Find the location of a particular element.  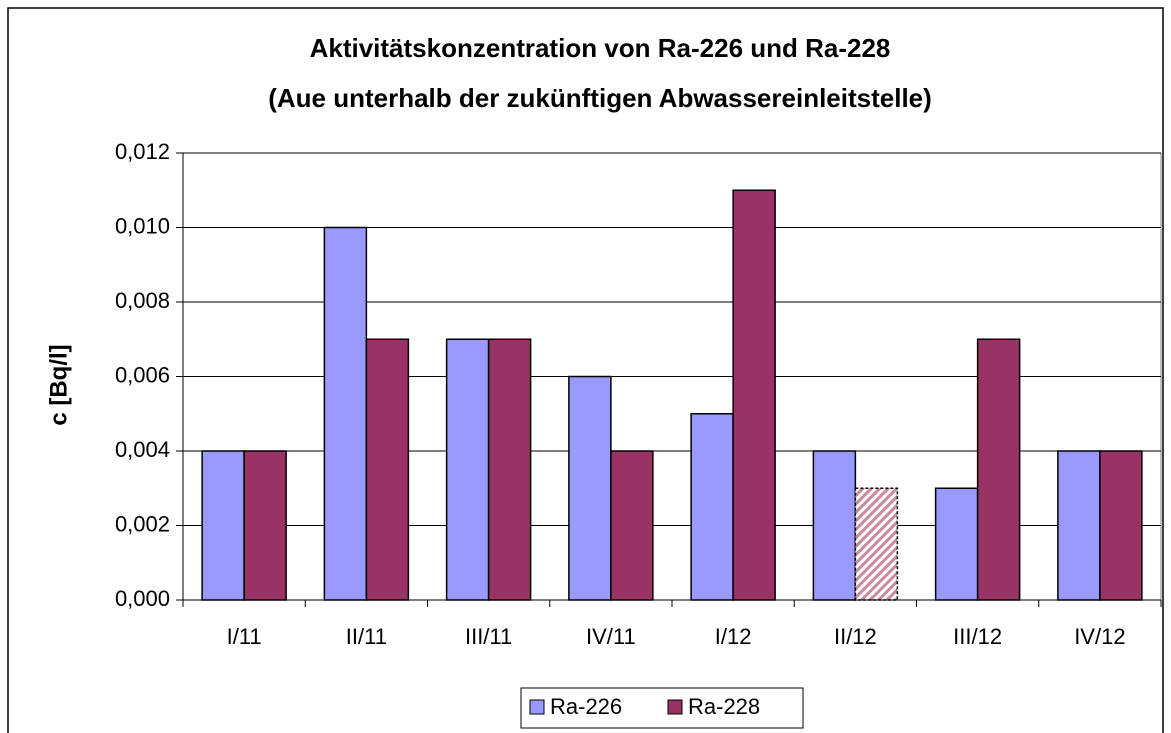

y-tick-label: 0,004 is located at coordinates (142, 449).